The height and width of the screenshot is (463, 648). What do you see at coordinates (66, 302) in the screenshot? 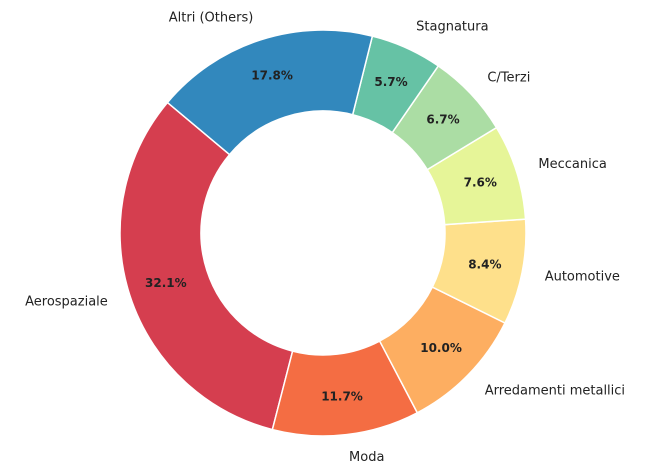
I see `segment-label: Aerospaziale` at bounding box center [66, 302].